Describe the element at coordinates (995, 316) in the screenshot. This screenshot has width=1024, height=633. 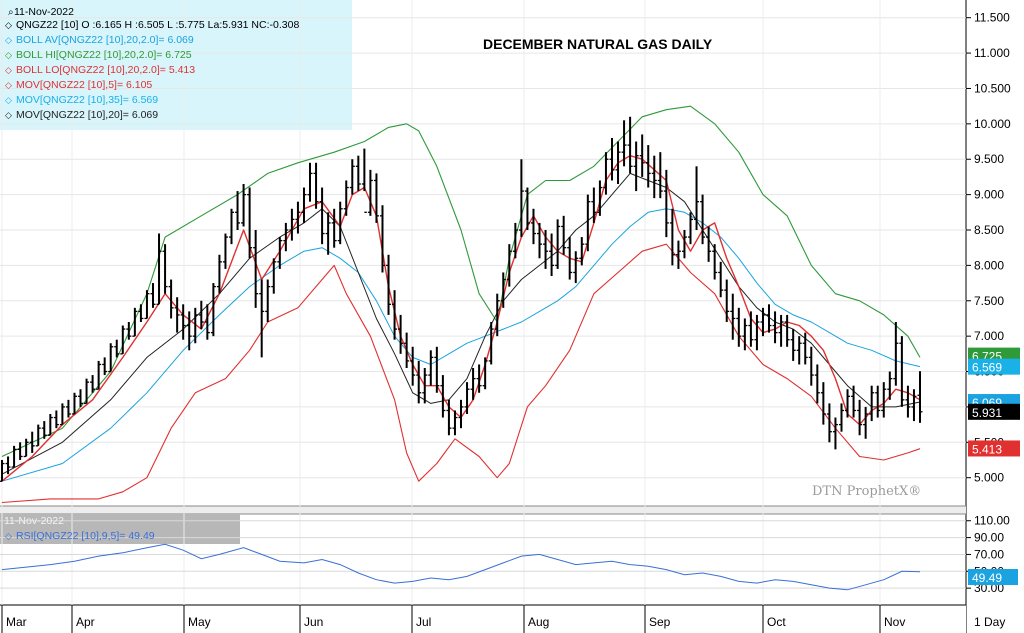
I see `y-axis-panel` at that location.